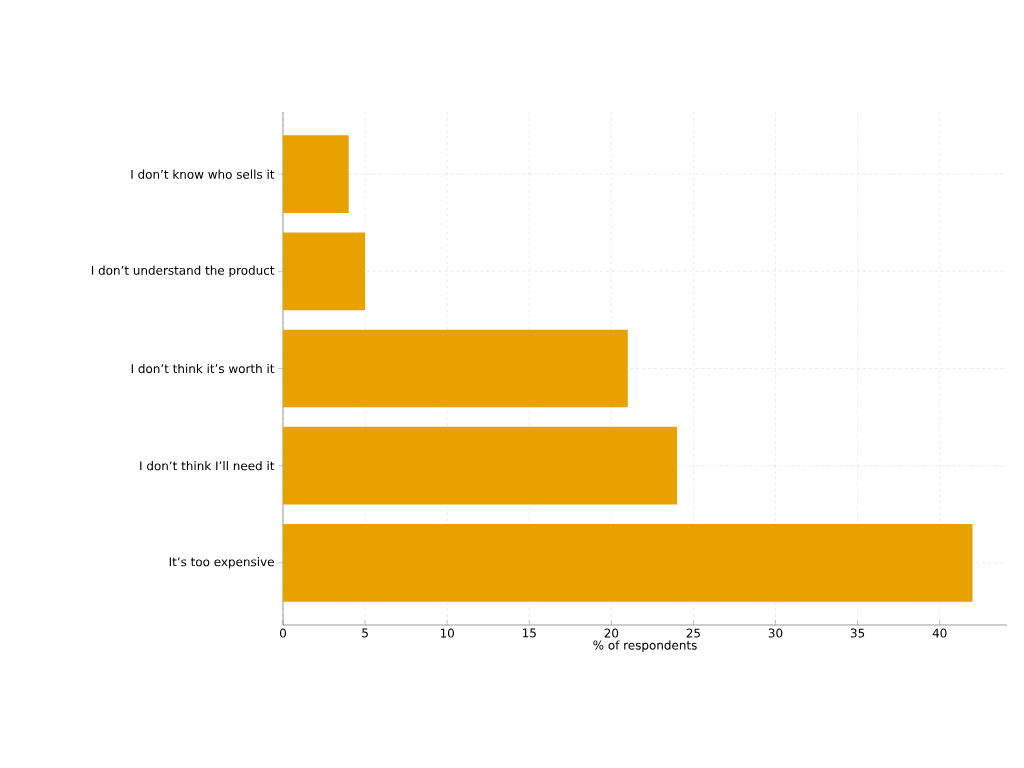 The image size is (1024, 768). Describe the element at coordinates (203, 368) in the screenshot. I see `y-tick-label: I don’t think it’s worth it` at that location.